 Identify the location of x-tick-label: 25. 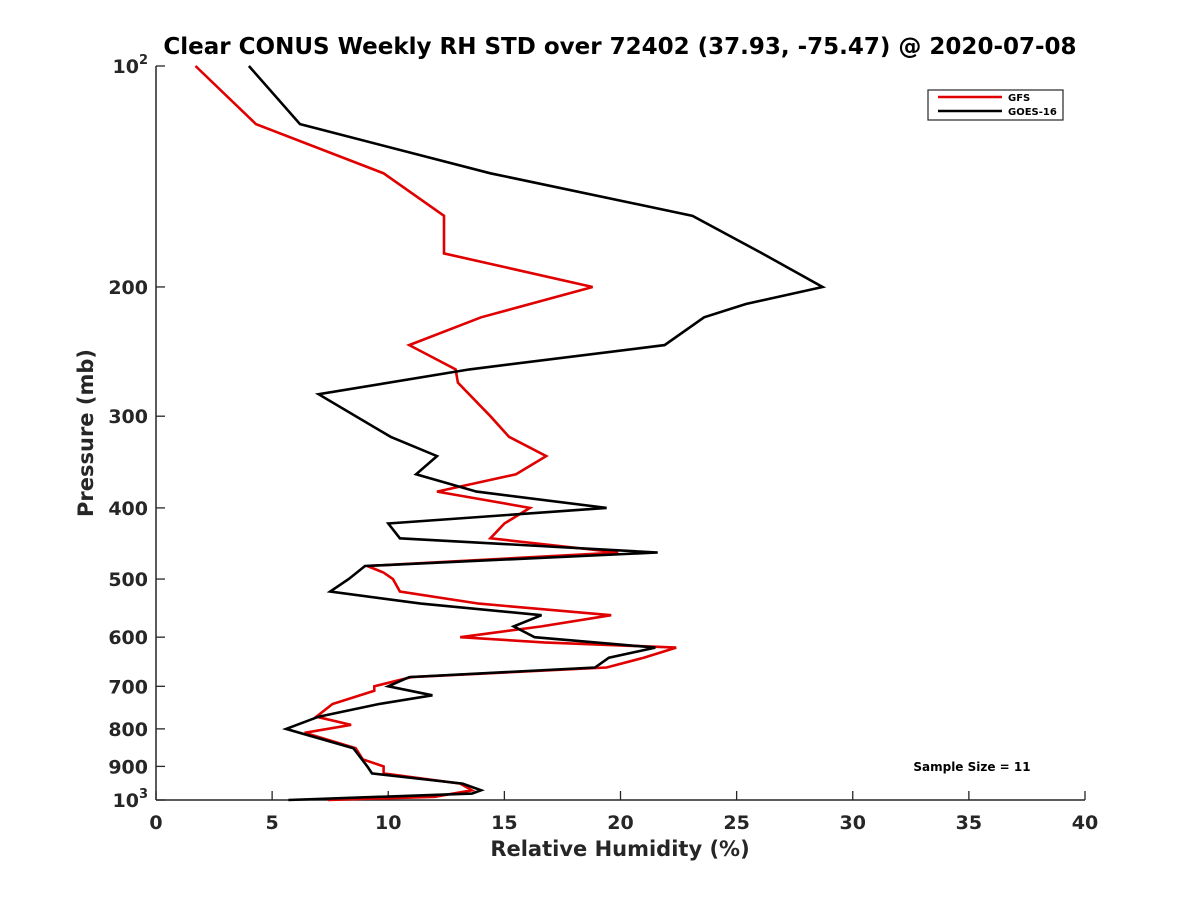
(736, 823).